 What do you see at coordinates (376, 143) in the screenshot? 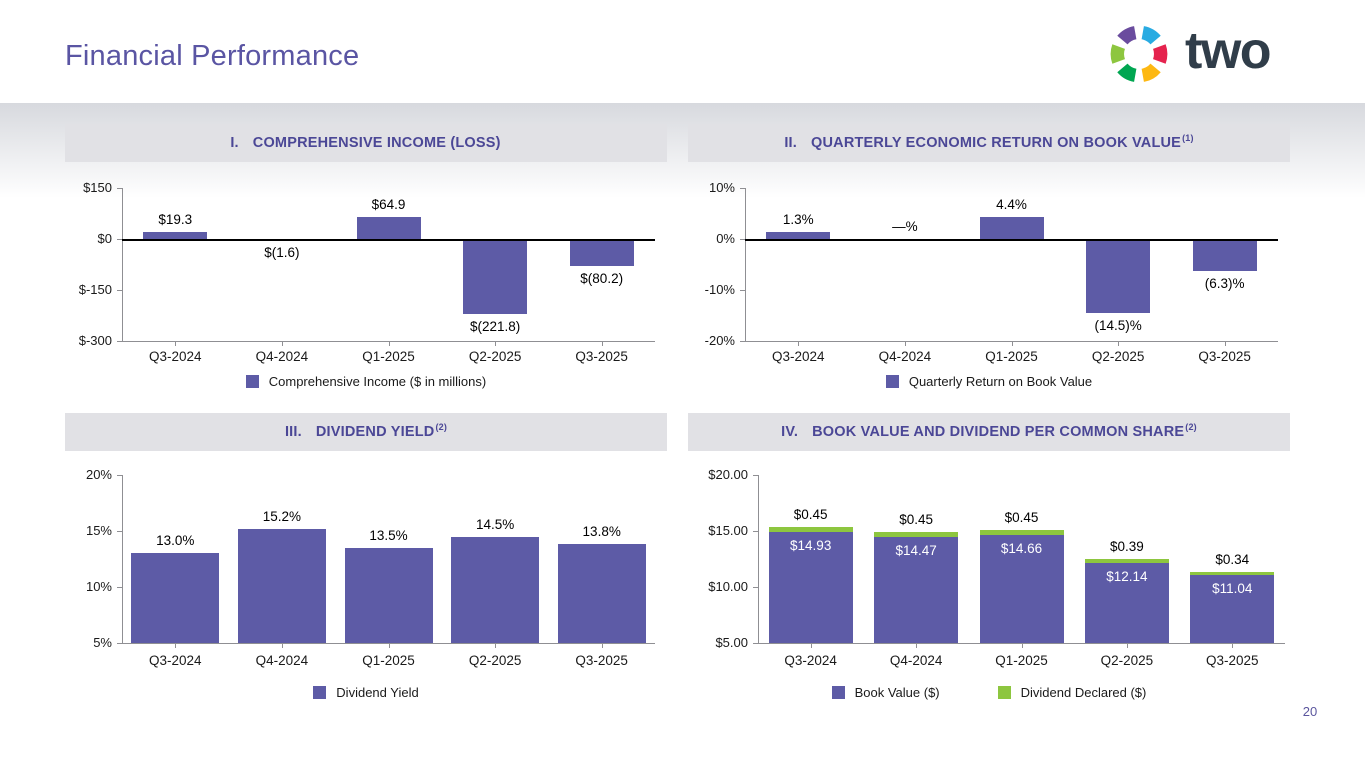
I see `panel-title: COMPREHENSIVE INCOME (LOSS)` at bounding box center [376, 143].